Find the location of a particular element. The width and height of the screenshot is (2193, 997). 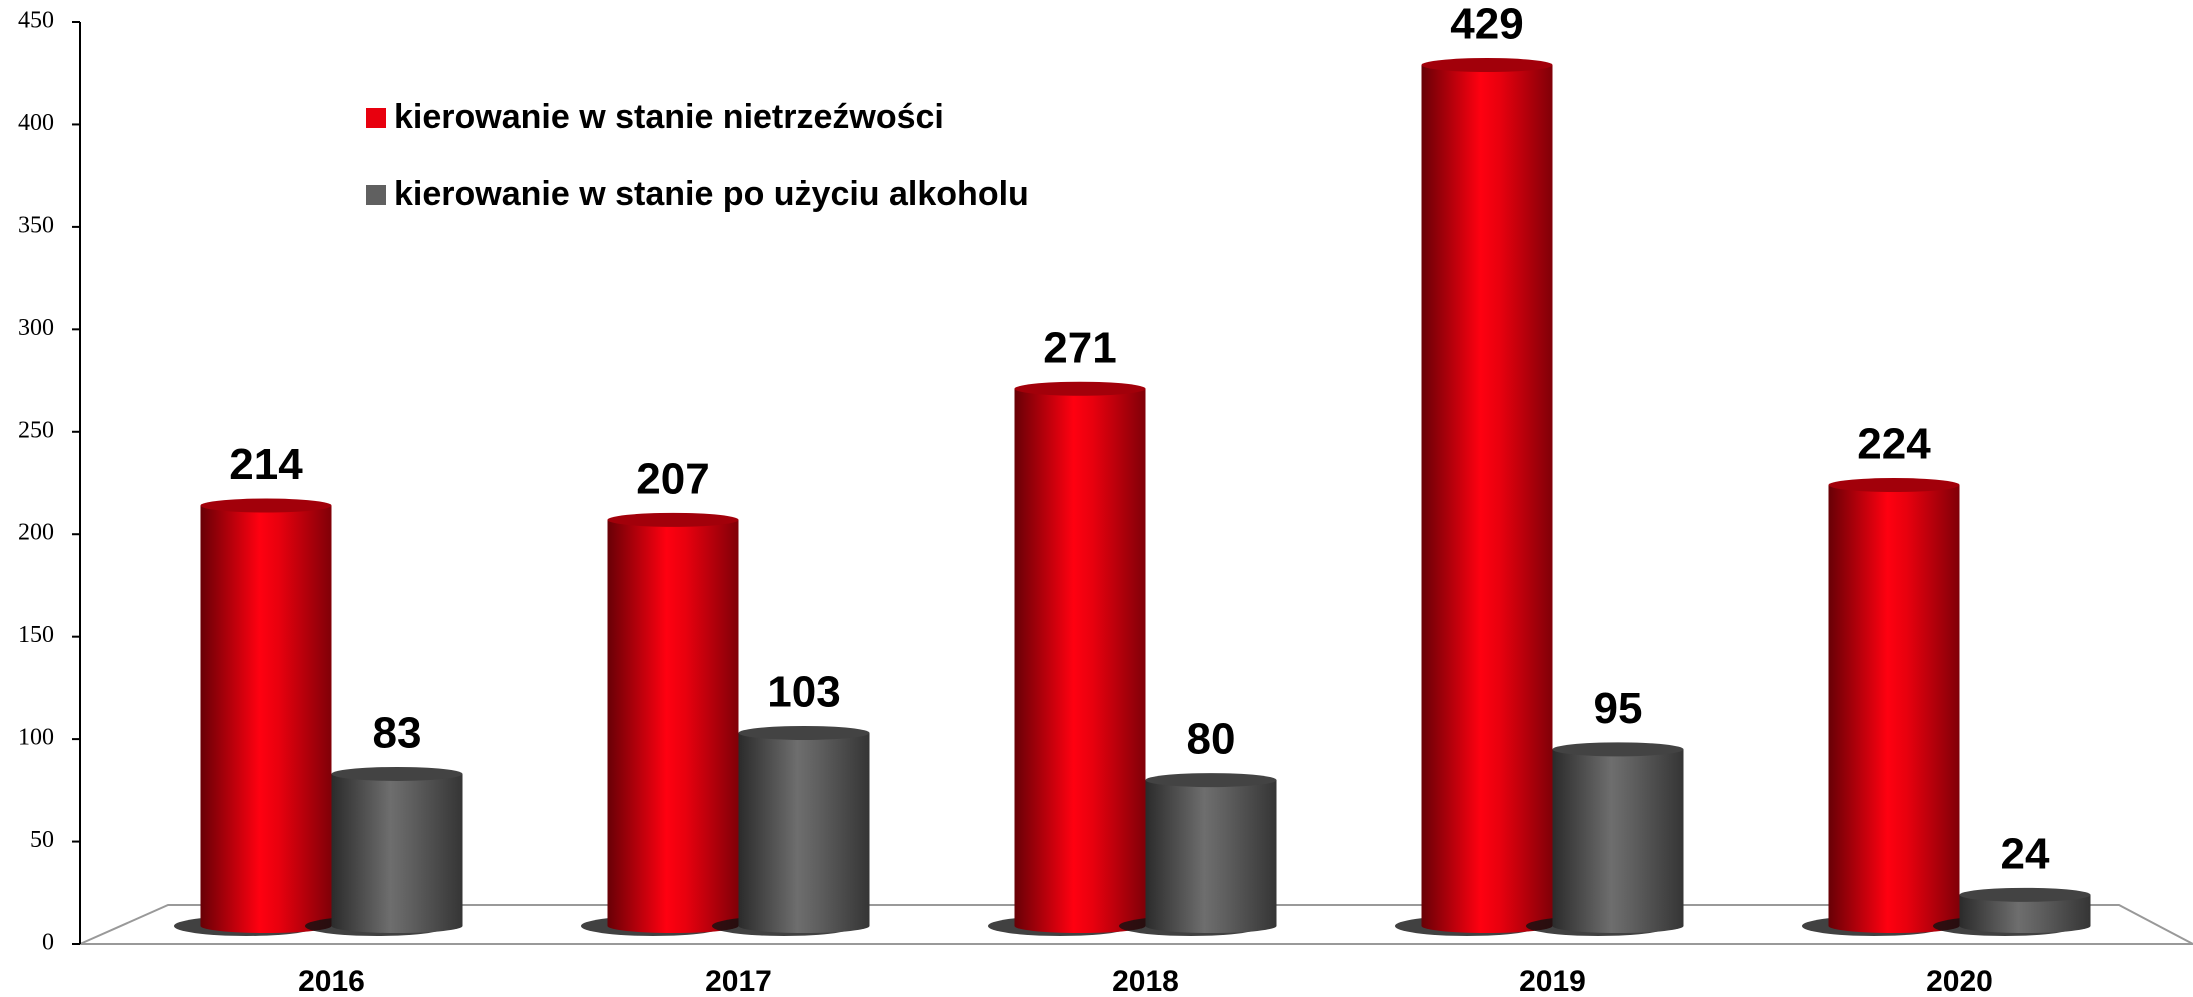

data-label: 83 is located at coordinates (397, 733).